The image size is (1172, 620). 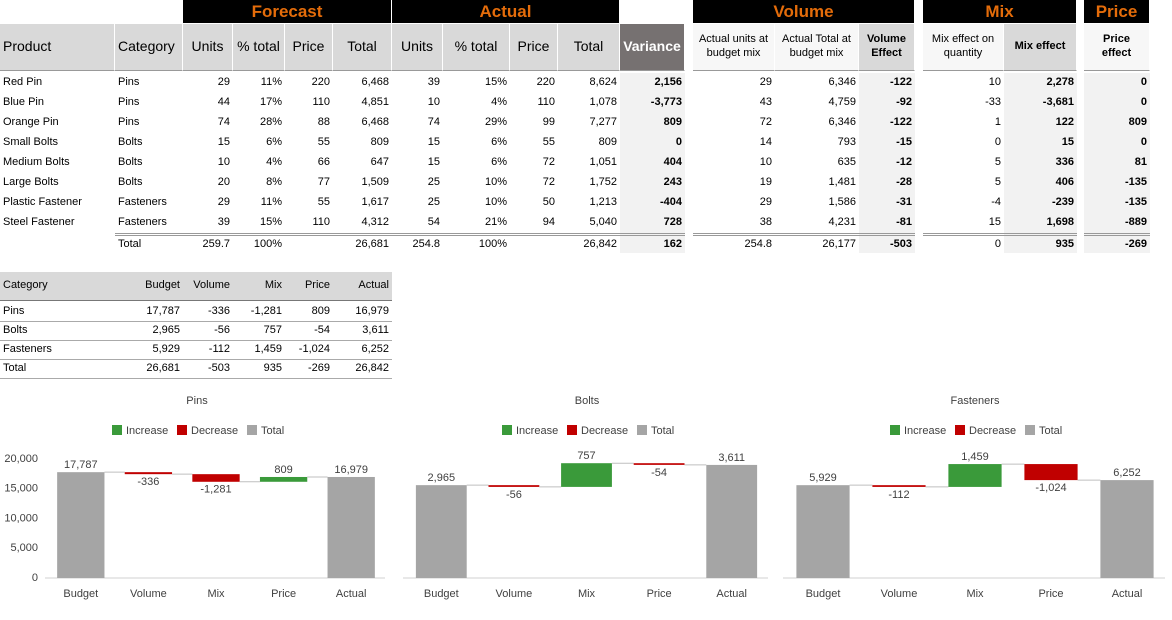 I want to click on table-cell: Fasteners, so click(x=57, y=350).